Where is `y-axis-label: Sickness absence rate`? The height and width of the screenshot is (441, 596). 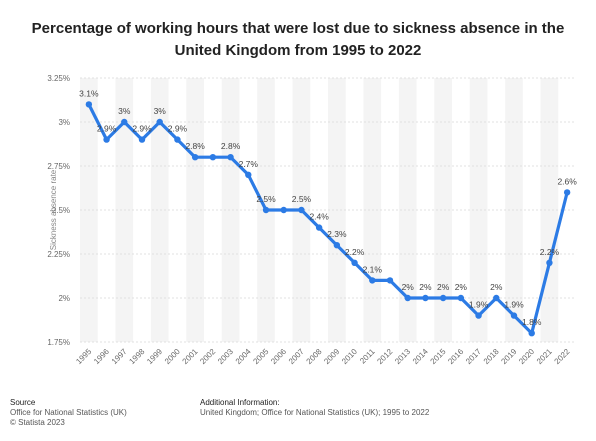 y-axis-label: Sickness absence rate is located at coordinates (53, 209).